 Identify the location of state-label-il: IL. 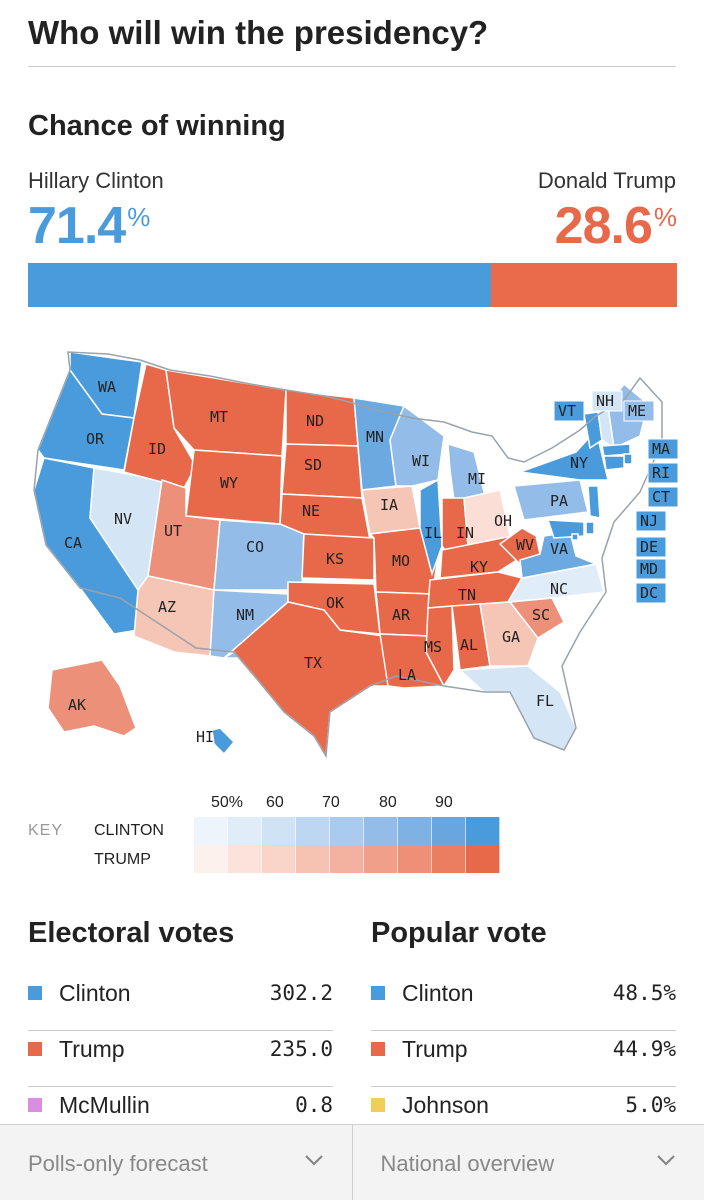
(433, 533).